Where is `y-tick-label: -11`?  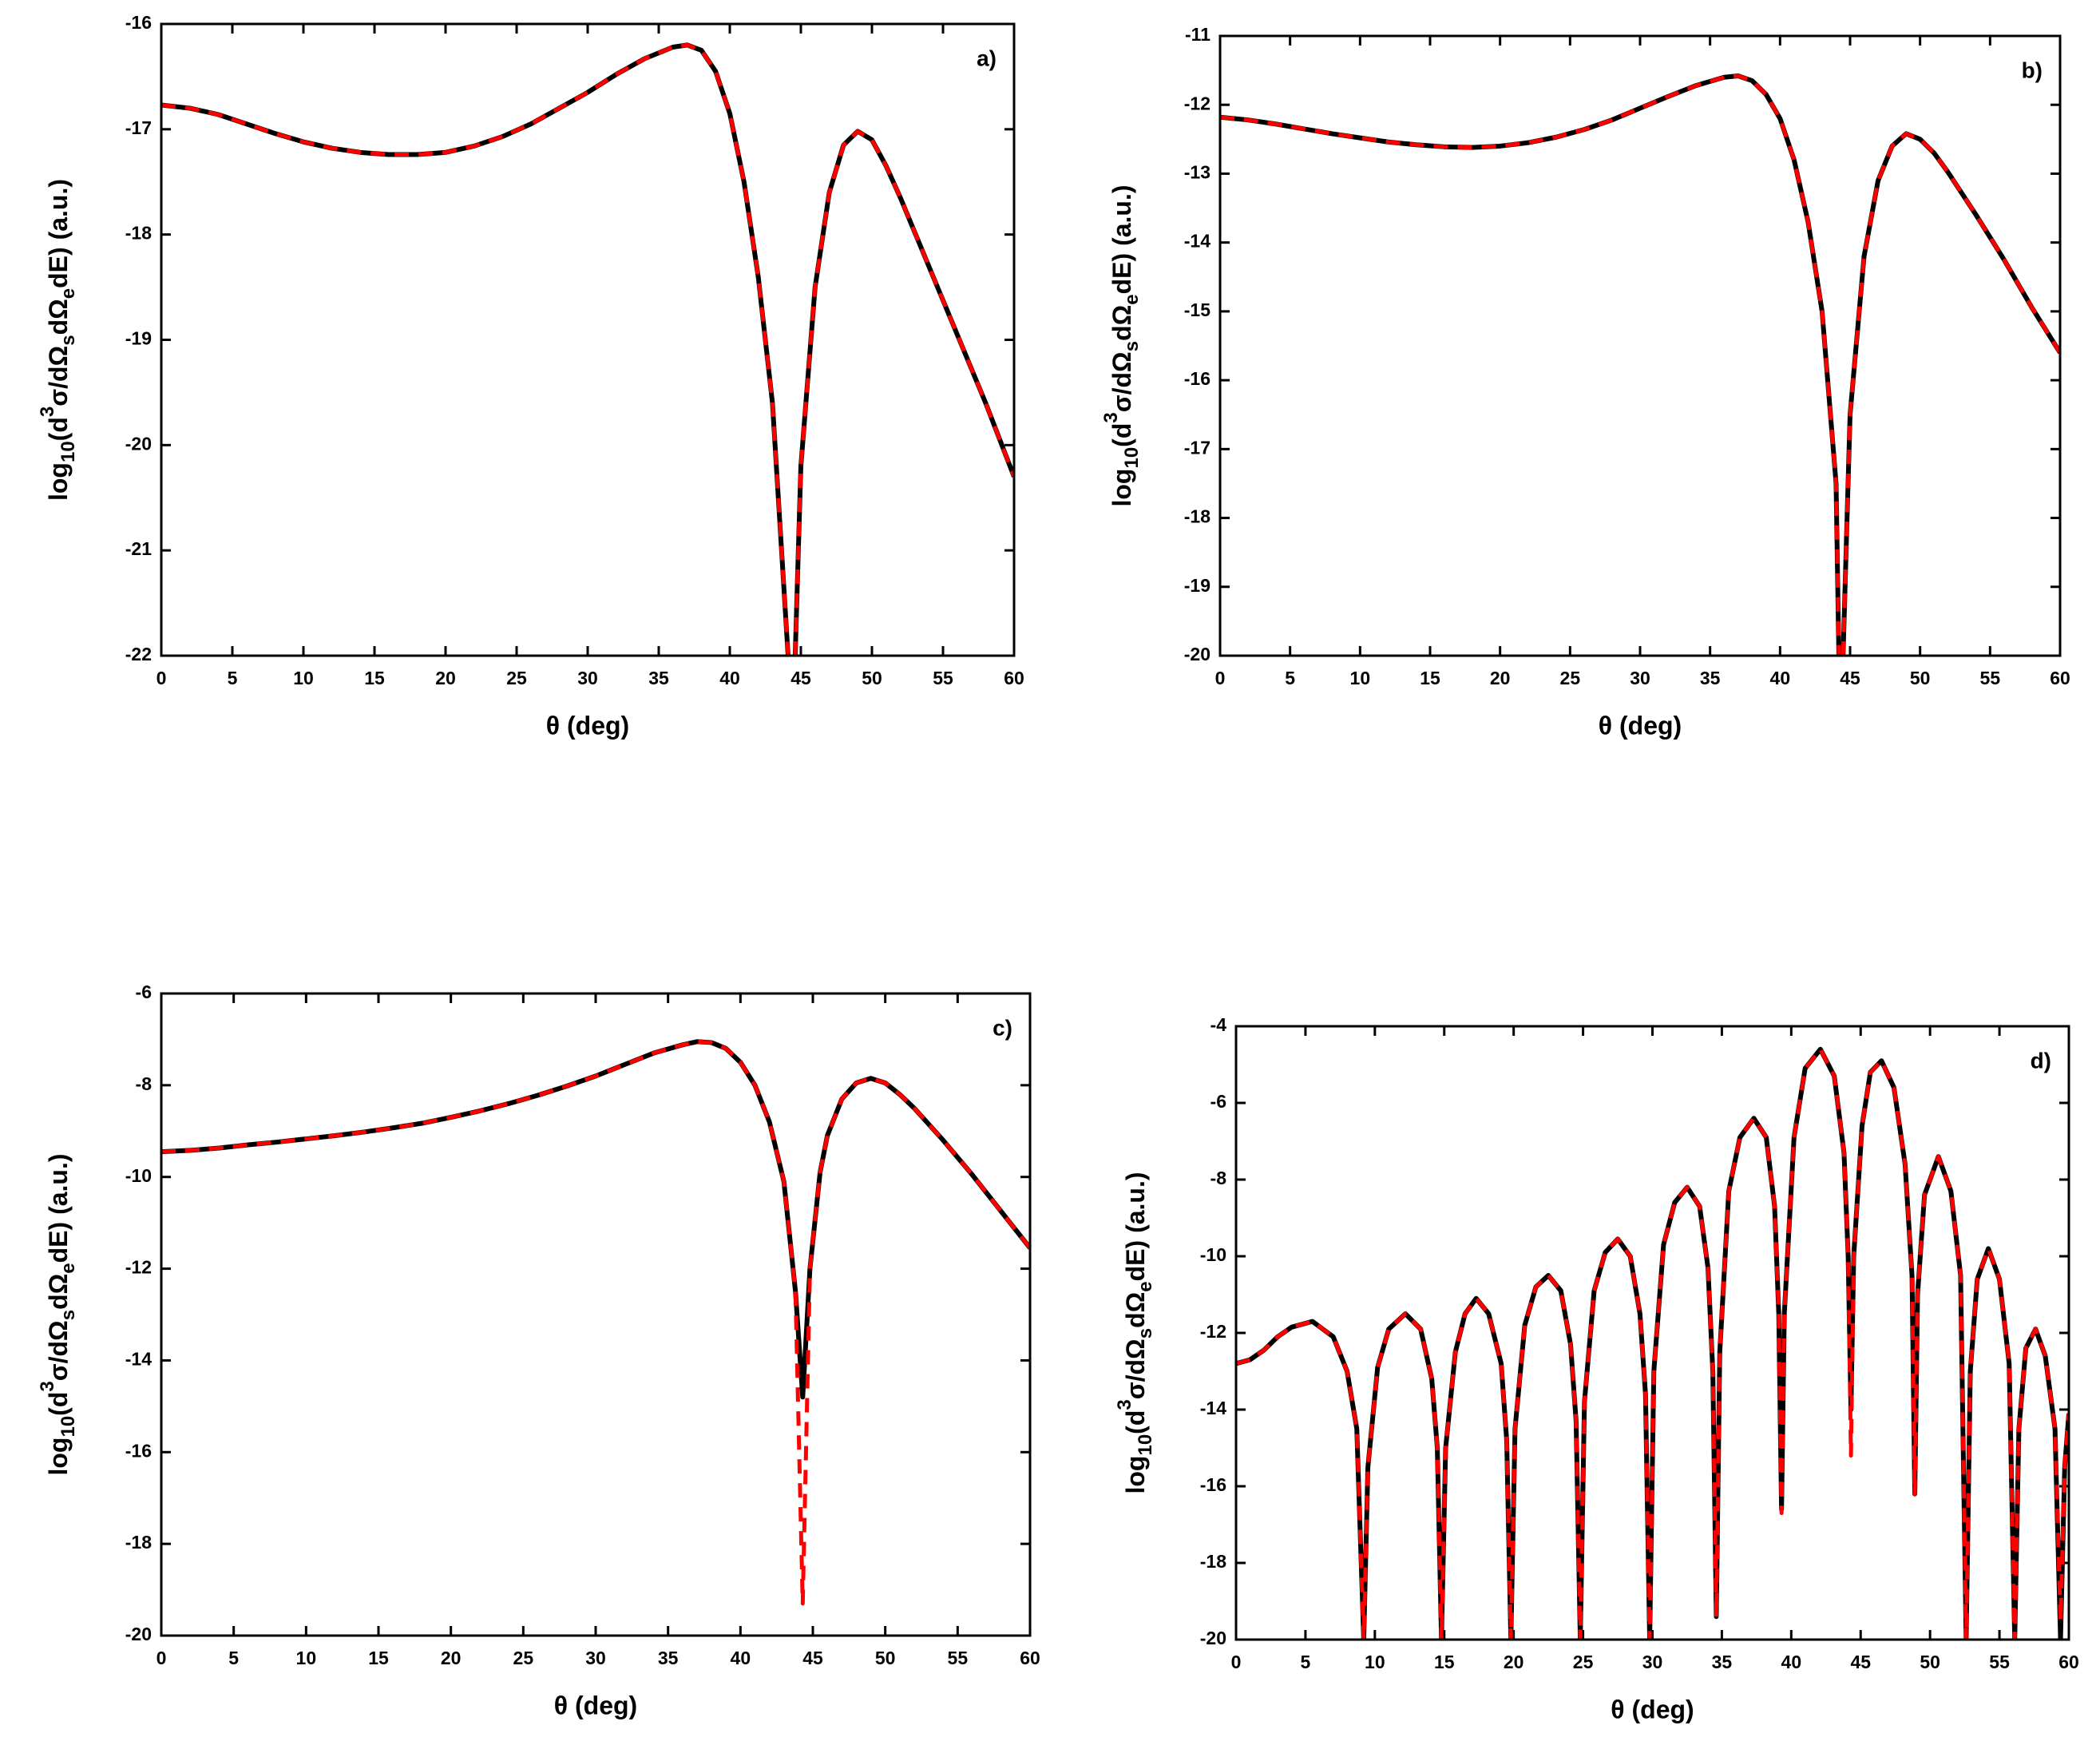 y-tick-label: -11 is located at coordinates (1197, 34).